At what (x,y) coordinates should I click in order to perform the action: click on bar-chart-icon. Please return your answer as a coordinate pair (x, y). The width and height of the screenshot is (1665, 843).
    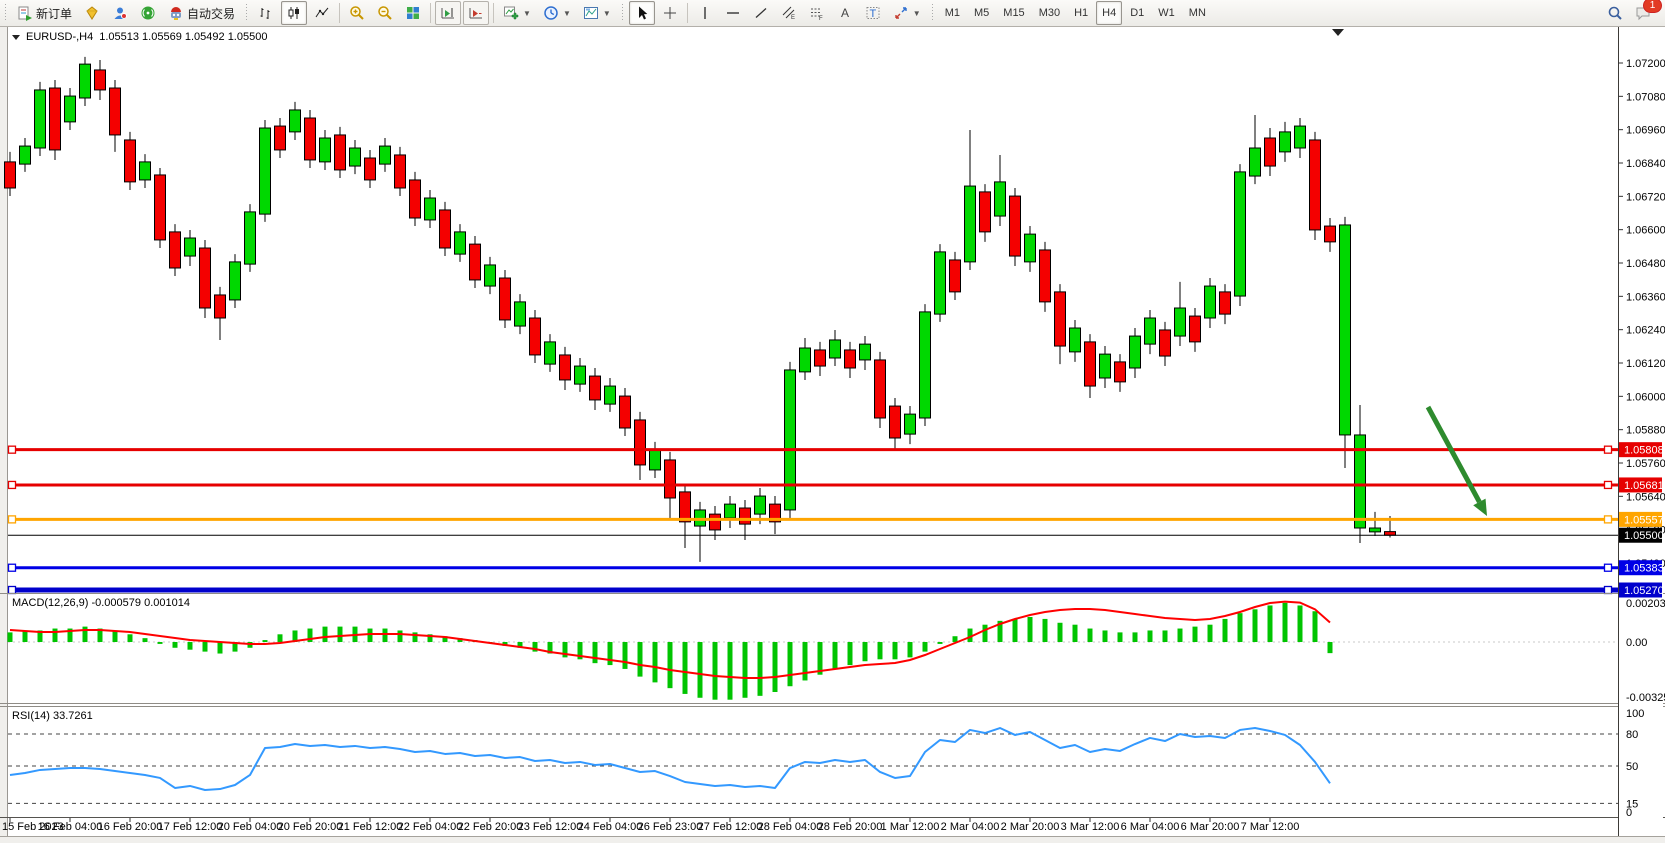
    Looking at the image, I should click on (266, 13).